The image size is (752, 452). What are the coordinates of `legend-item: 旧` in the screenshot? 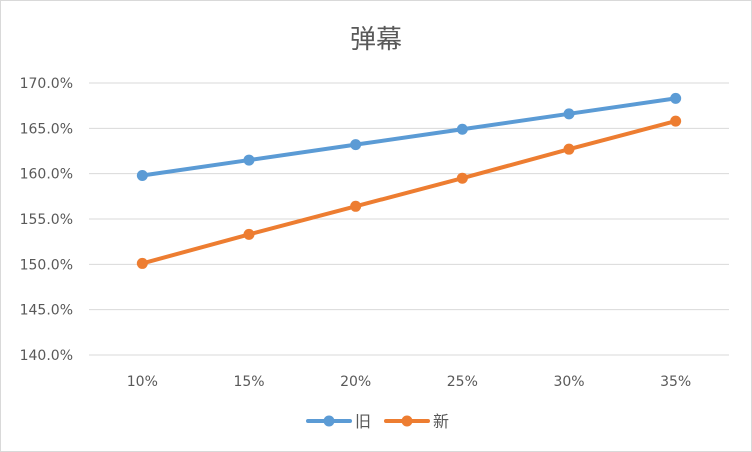 It's located at (338, 421).